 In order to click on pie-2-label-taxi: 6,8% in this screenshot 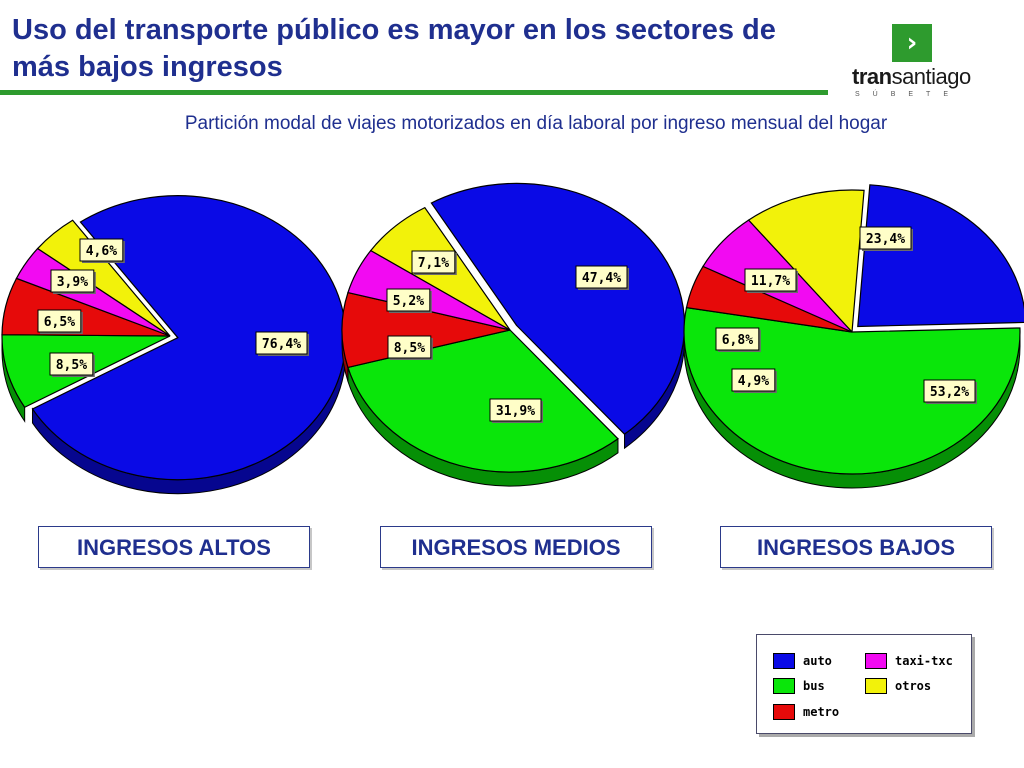, I will do `click(738, 339)`.